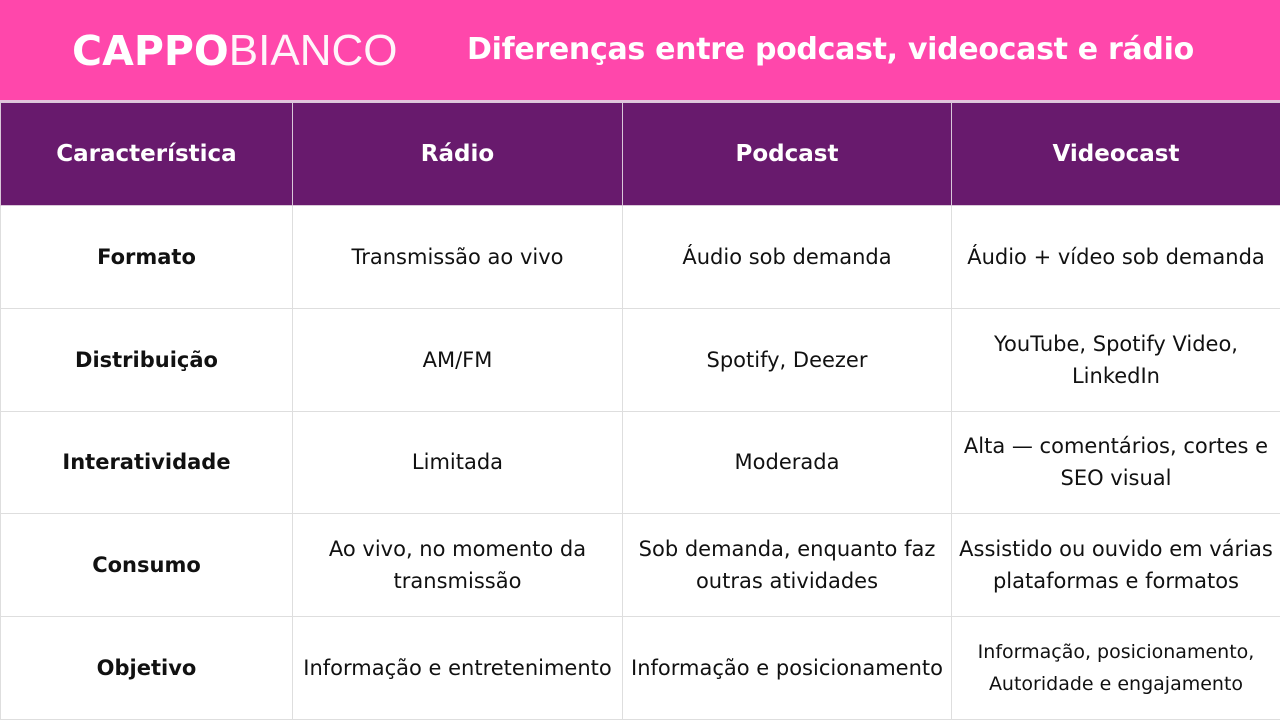 The image size is (1280, 720). Describe the element at coordinates (787, 462) in the screenshot. I see `cell-podcast: Moderada` at that location.